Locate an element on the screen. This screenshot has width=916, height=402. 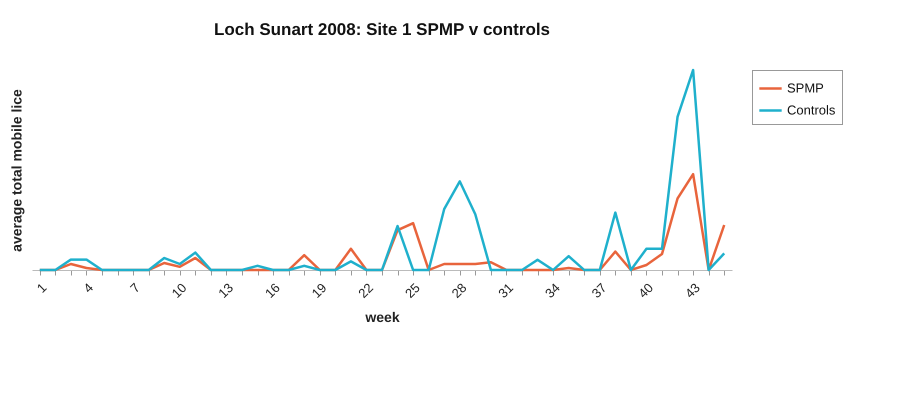
x-tick-label: 31 is located at coordinates (505, 290).